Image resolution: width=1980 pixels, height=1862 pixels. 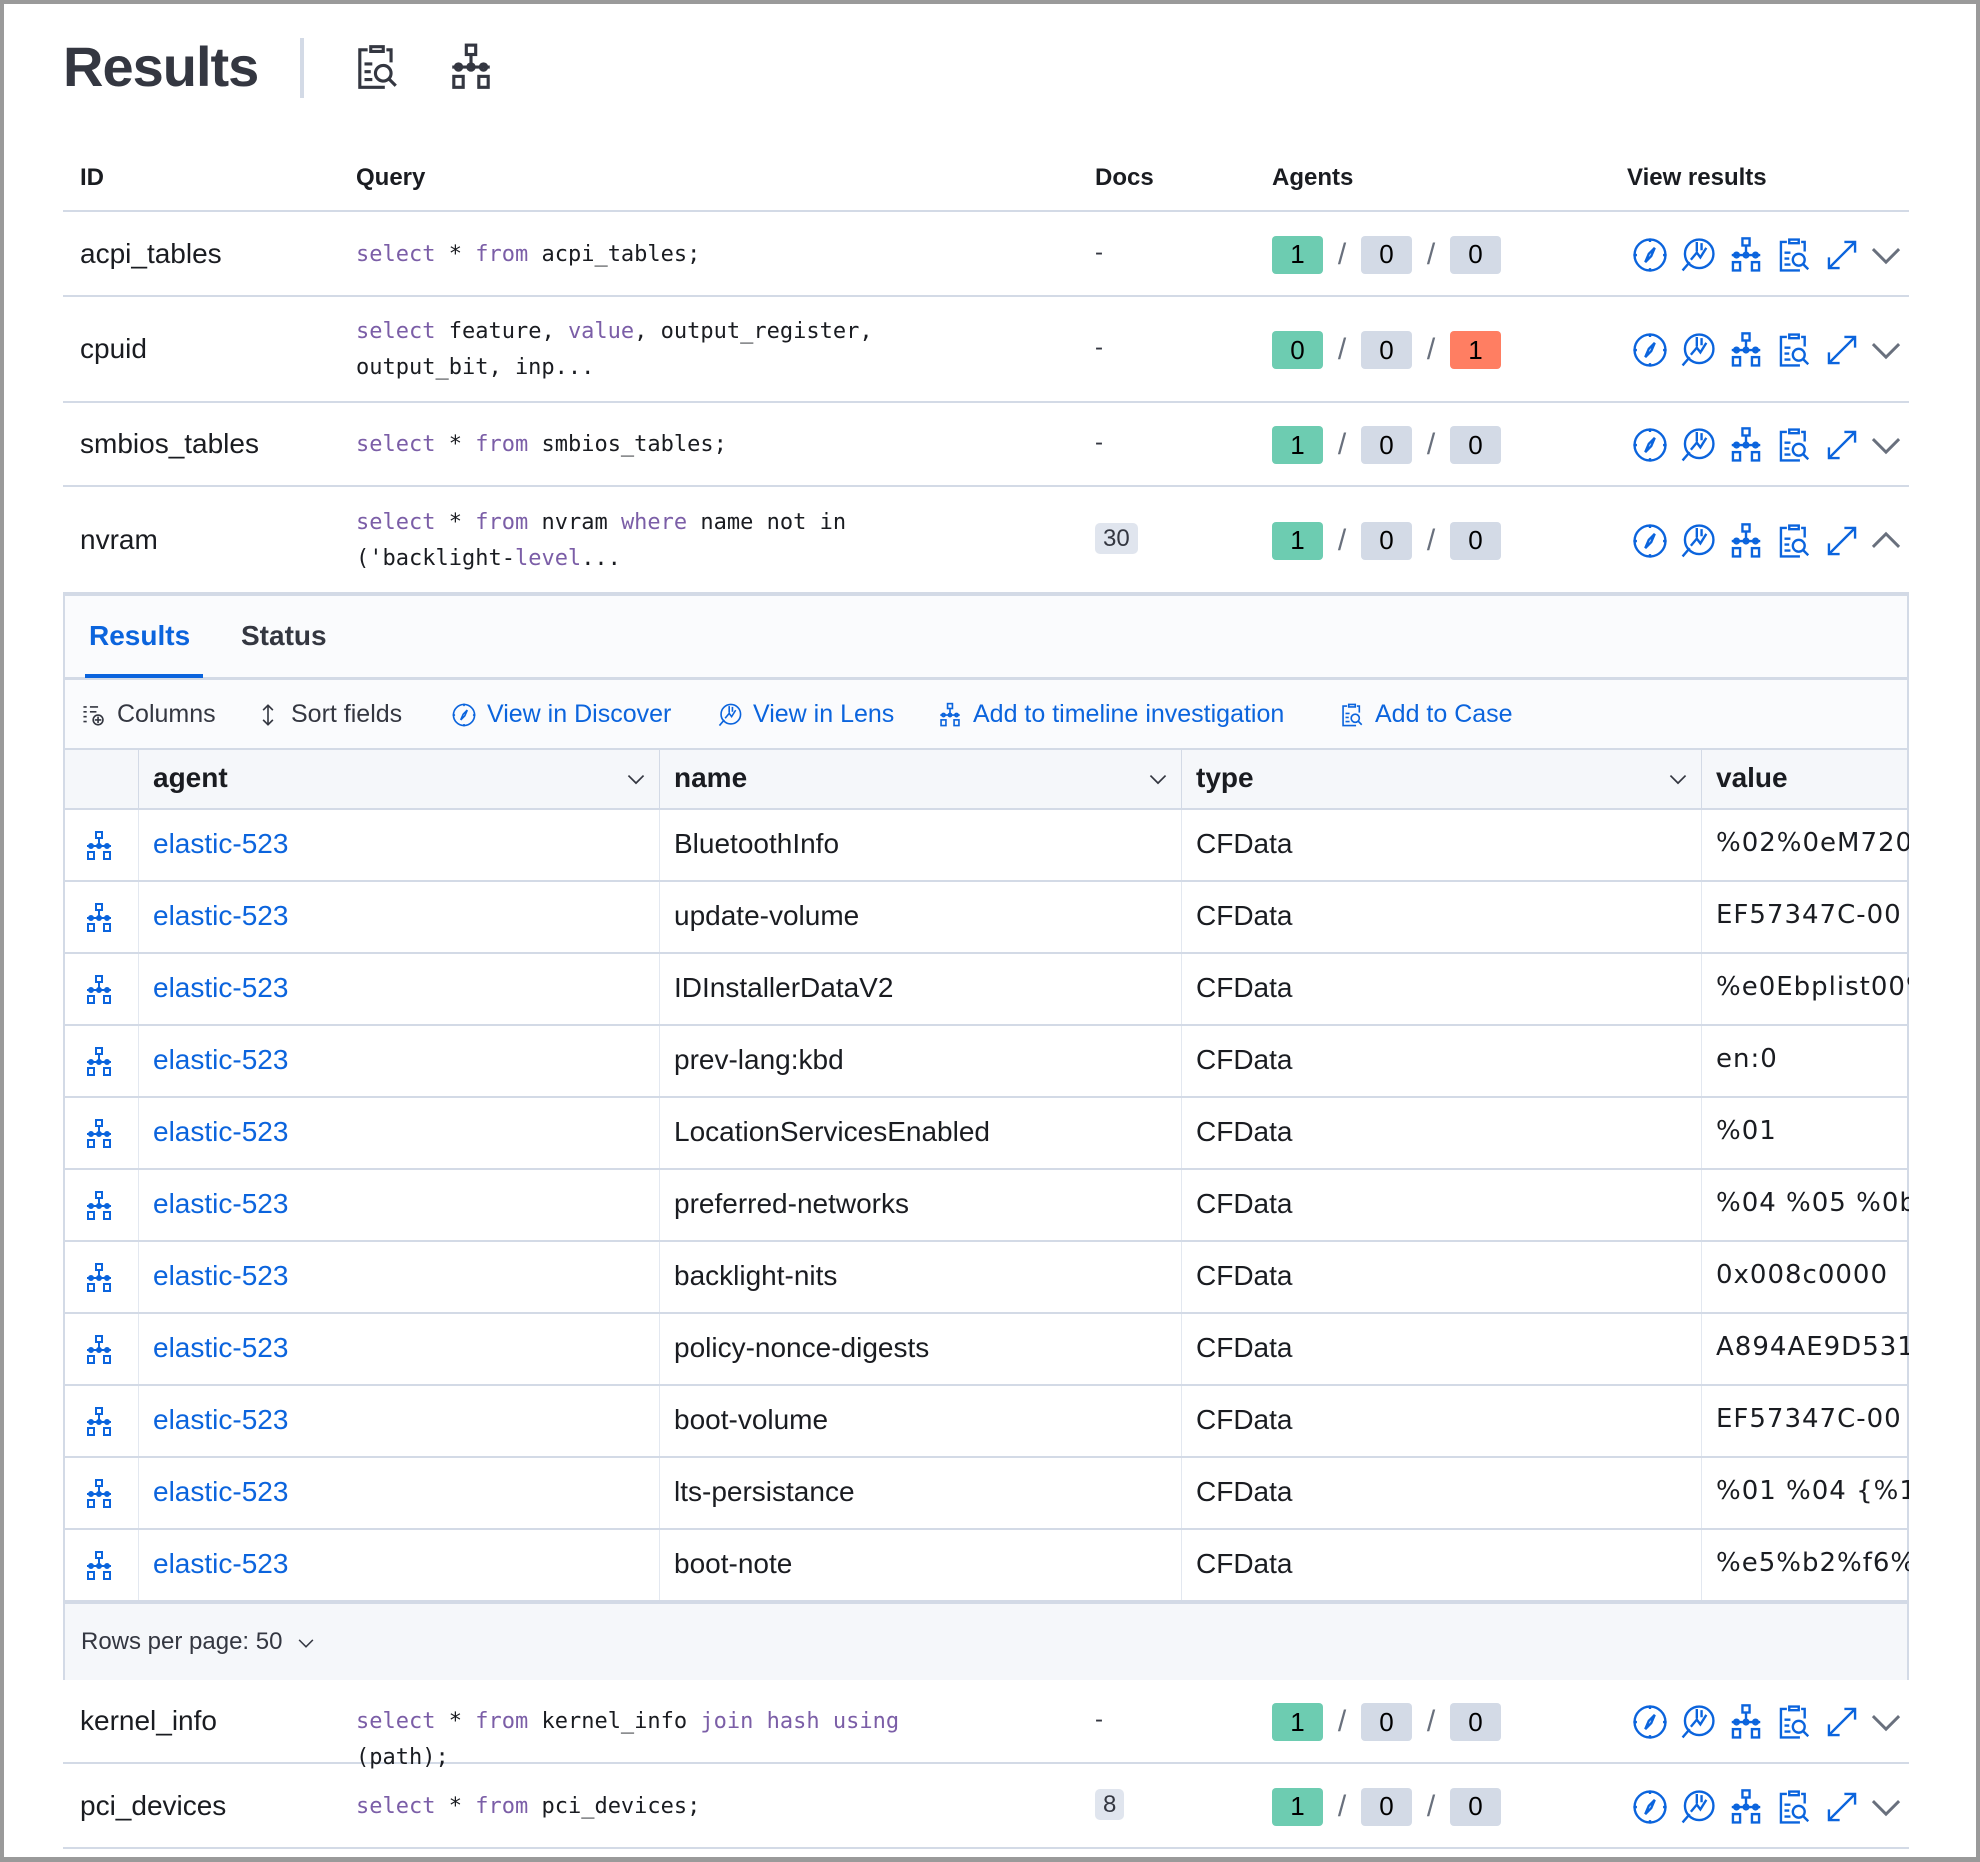 I want to click on row-action-cell, so click(x=102, y=1205).